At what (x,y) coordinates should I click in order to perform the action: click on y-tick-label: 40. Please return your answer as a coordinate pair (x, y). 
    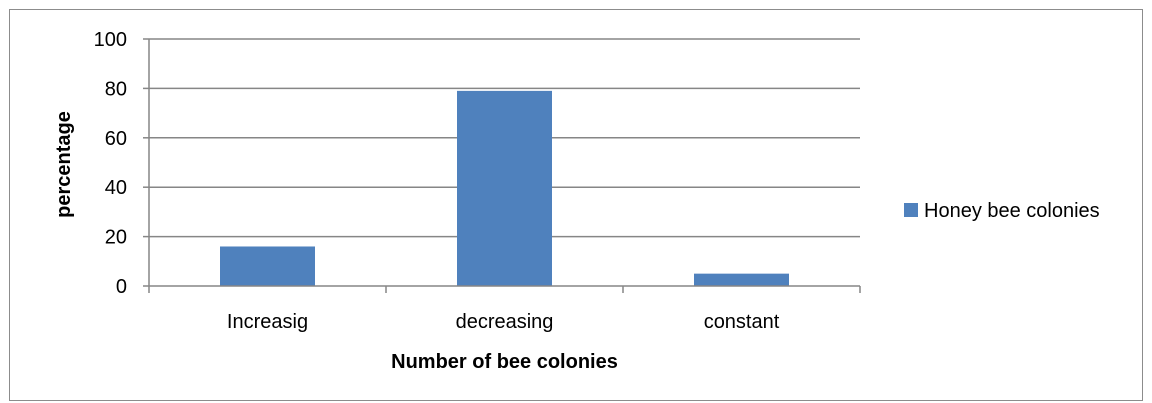
    Looking at the image, I should click on (116, 188).